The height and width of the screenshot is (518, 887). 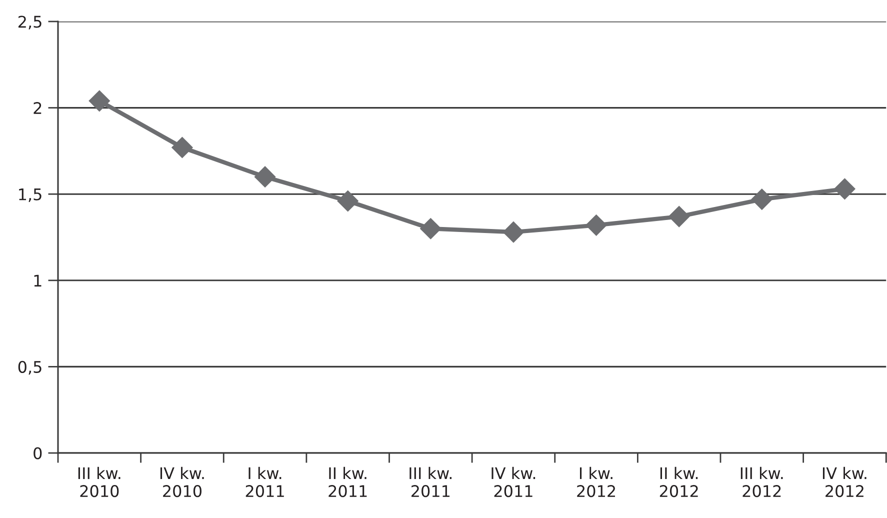 What do you see at coordinates (596, 482) in the screenshot?
I see `x-tick-label: I kw. 2012` at bounding box center [596, 482].